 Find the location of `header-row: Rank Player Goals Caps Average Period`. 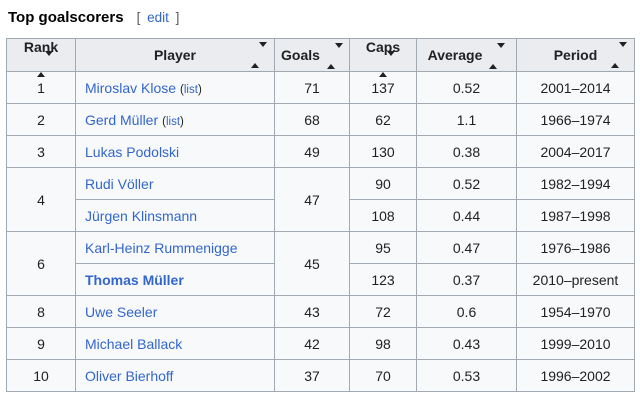

header-row: Rank Player Goals Caps Average Period is located at coordinates (320, 58).